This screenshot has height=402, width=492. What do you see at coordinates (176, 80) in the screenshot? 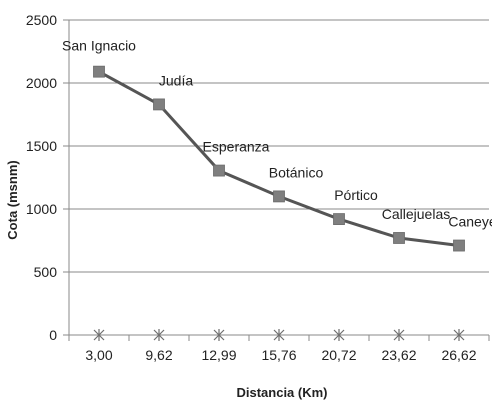
I see `data-point-label: Judía` at bounding box center [176, 80].